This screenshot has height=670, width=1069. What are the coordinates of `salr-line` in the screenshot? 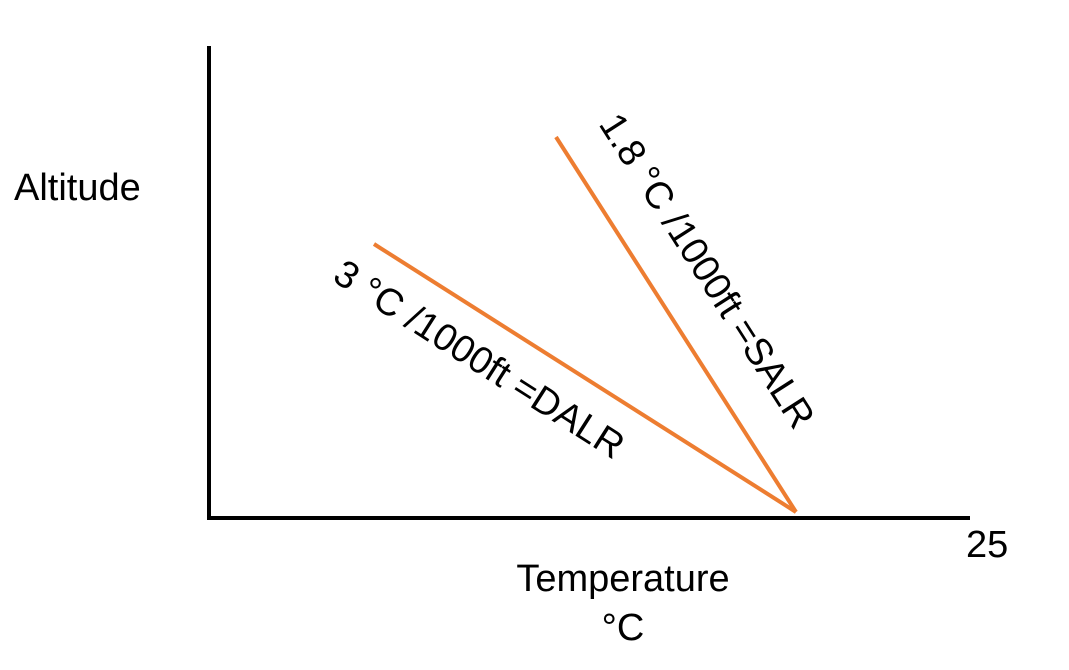 It's located at (676, 324).